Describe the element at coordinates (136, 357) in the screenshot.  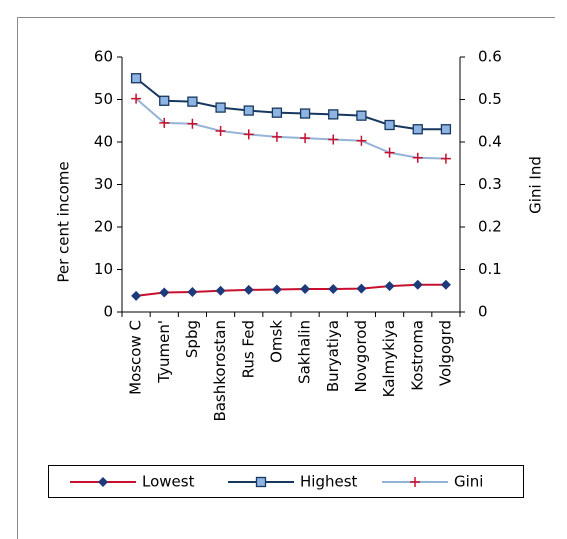
I see `x-tick-label: Moscow C` at that location.